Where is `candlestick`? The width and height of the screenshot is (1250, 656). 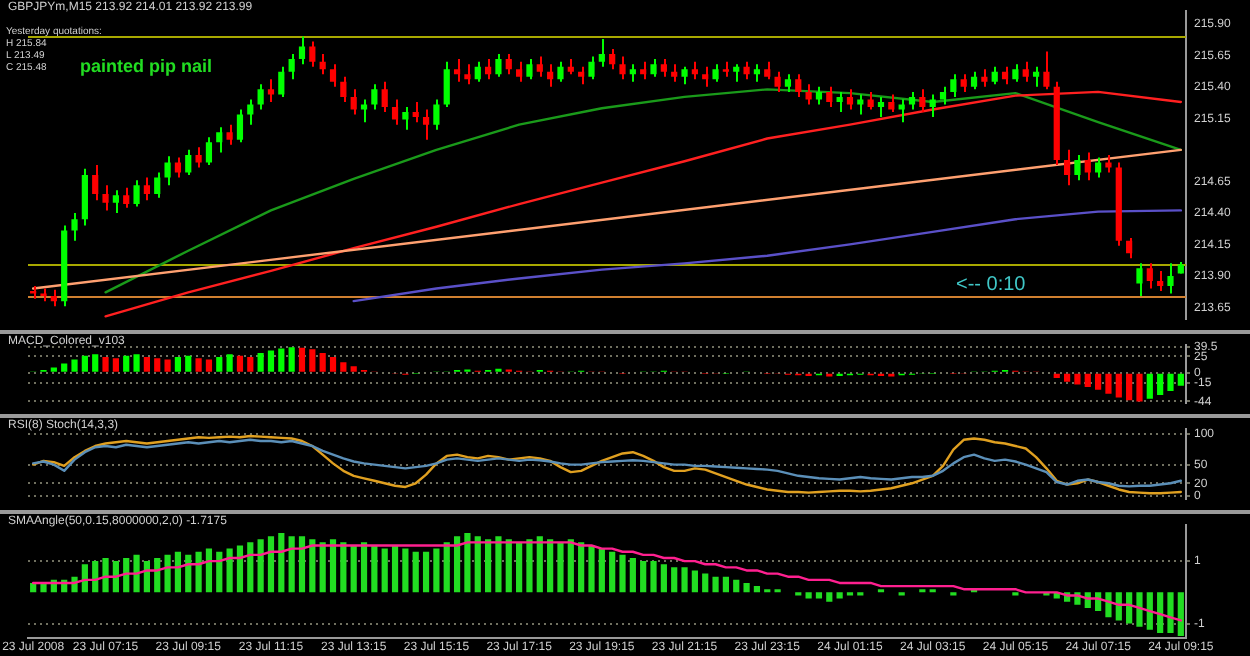
candlestick is located at coordinates (1108, 163).